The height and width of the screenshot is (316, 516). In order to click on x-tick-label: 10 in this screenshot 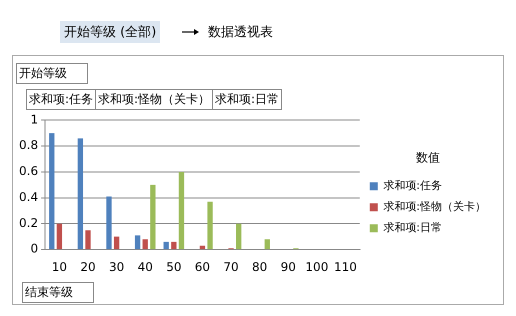, I will do `click(60, 267)`.